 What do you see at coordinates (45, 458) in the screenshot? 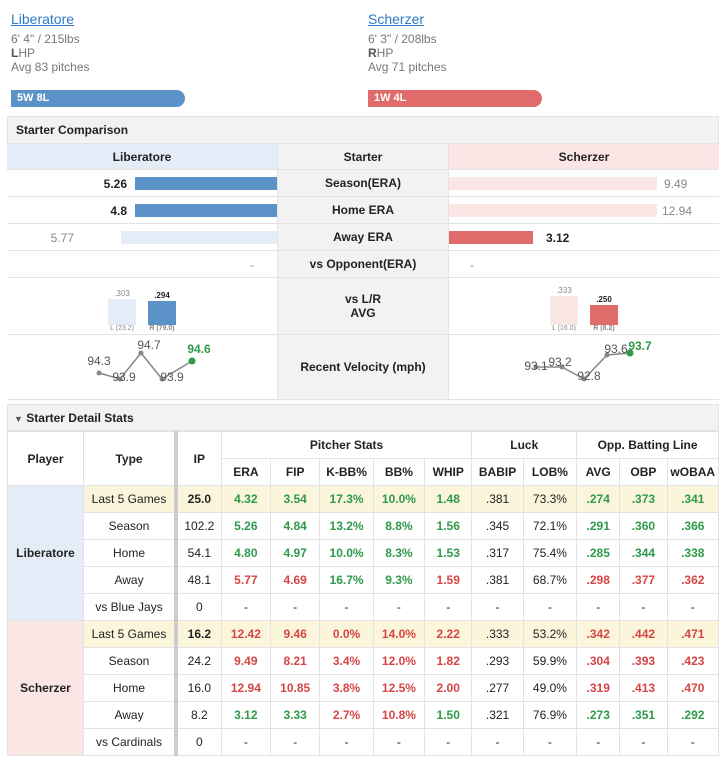
I see `th-player: Player` at bounding box center [45, 458].